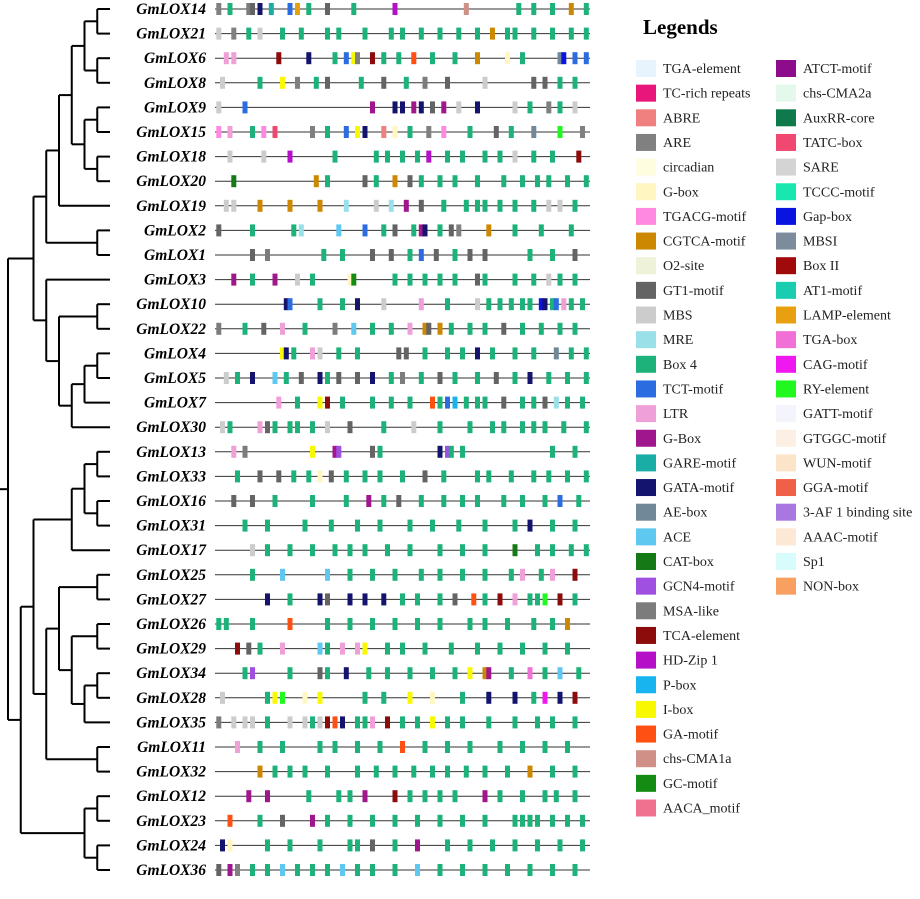 The image size is (920, 899). What do you see at coordinates (822, 488) in the screenshot?
I see `legend-item: GGA-motif` at bounding box center [822, 488].